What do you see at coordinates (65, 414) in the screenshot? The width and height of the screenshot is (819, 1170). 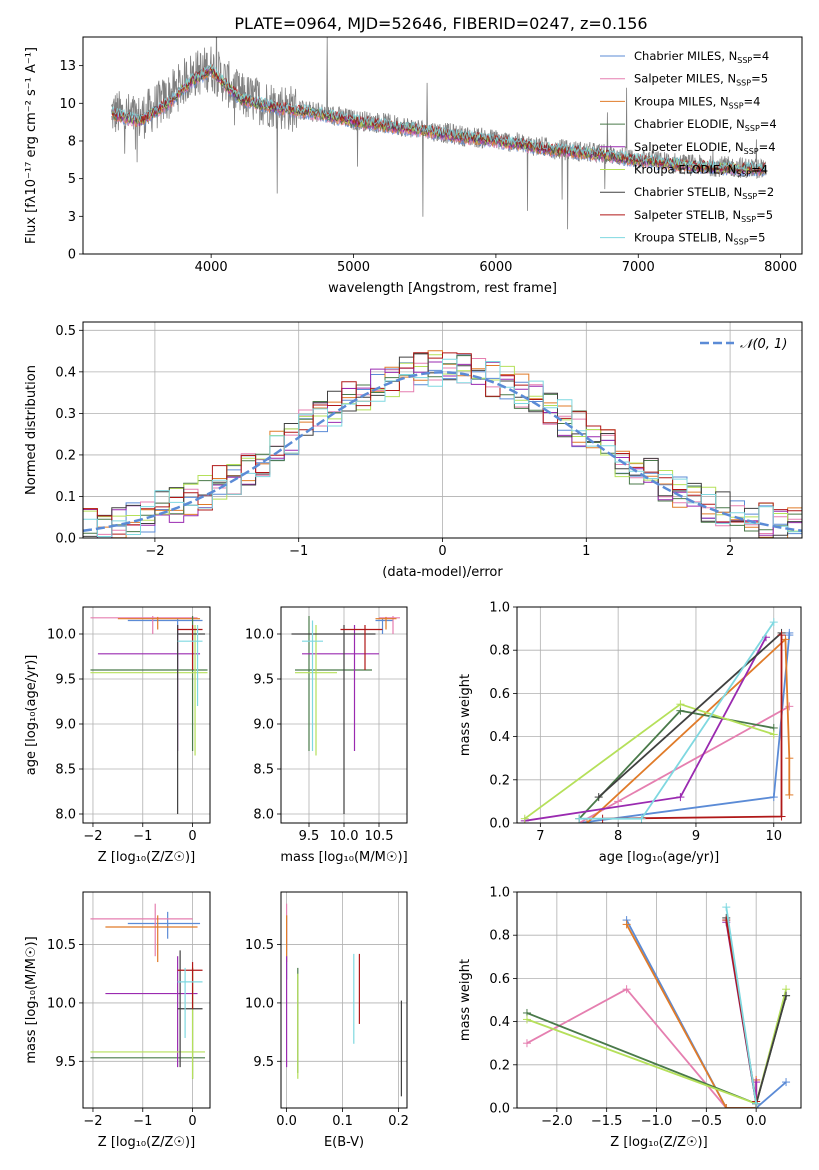 I see `y-tick-label: 0.3` at bounding box center [65, 414].